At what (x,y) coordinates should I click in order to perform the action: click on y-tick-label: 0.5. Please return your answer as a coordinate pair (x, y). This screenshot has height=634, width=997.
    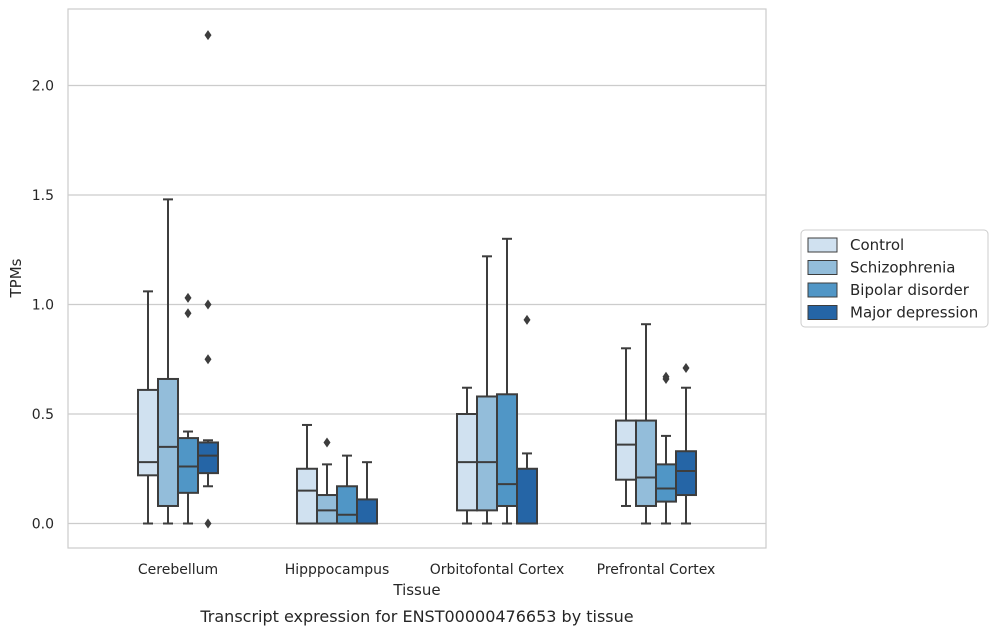
    Looking at the image, I should click on (43, 415).